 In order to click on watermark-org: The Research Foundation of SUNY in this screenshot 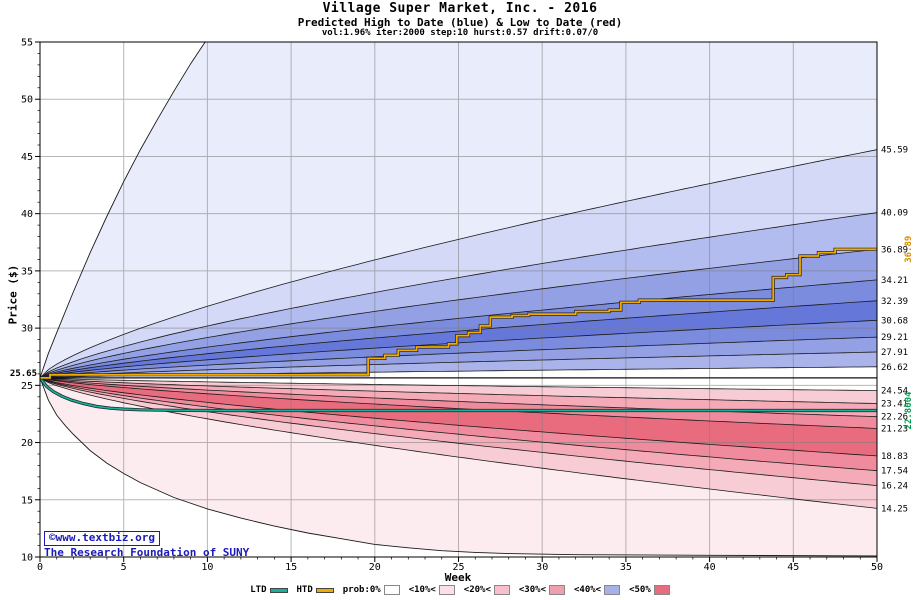, I will do `click(147, 552)`.